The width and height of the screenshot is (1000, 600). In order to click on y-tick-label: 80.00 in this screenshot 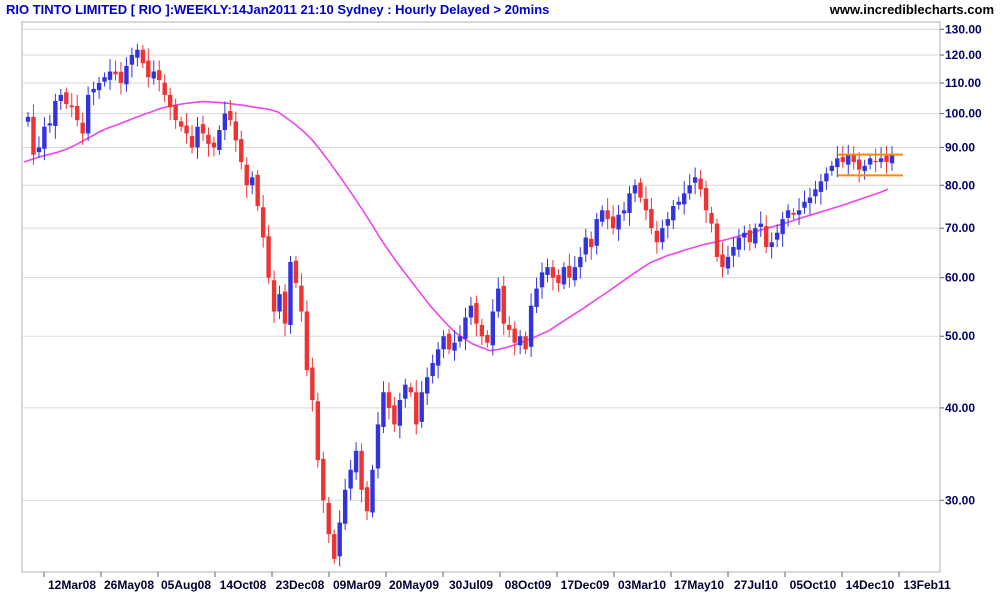, I will do `click(960, 185)`.